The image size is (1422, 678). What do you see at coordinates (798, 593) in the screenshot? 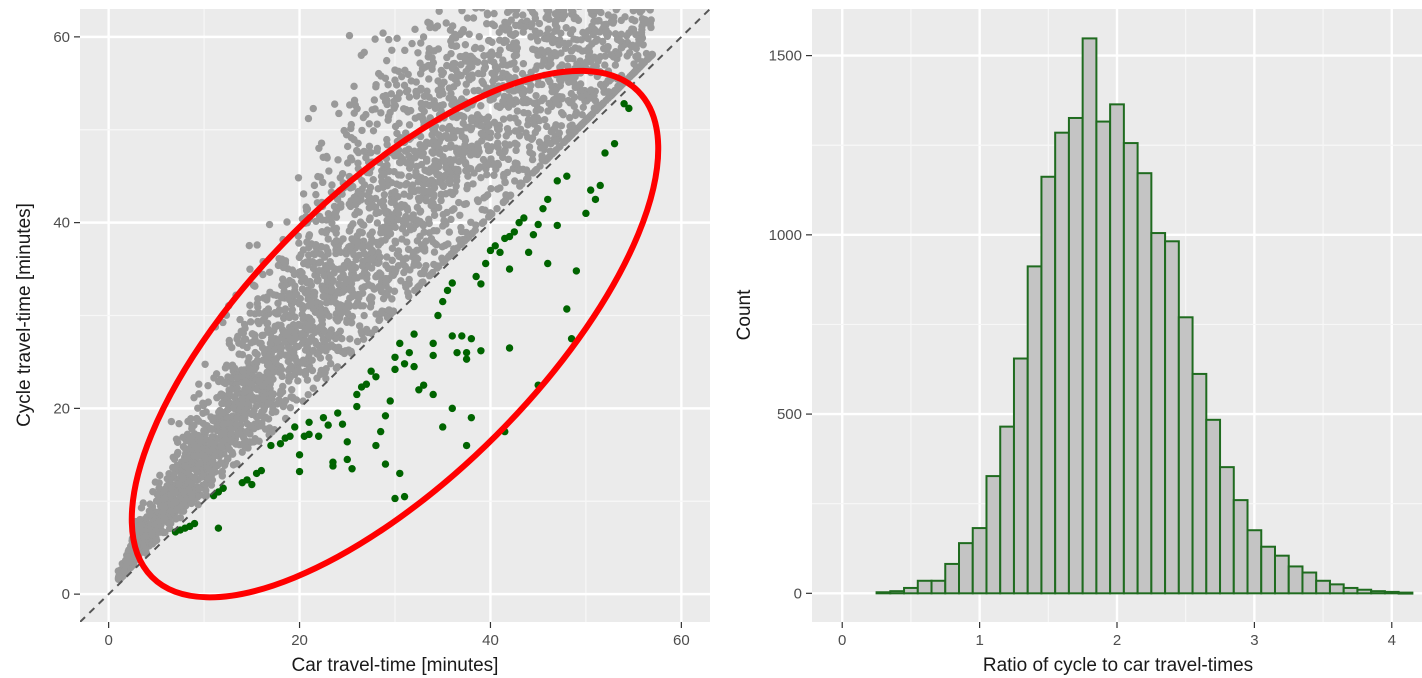
I see `histogram-y-tick-label: 0` at bounding box center [798, 593].